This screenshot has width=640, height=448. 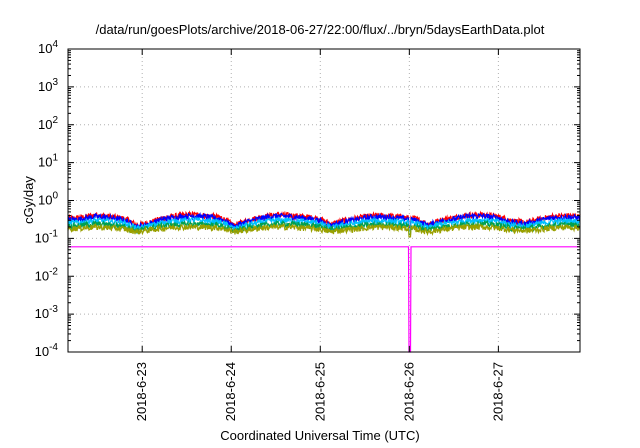 What do you see at coordinates (497, 391) in the screenshot?
I see `x-tick-label: 2018-6-27` at bounding box center [497, 391].